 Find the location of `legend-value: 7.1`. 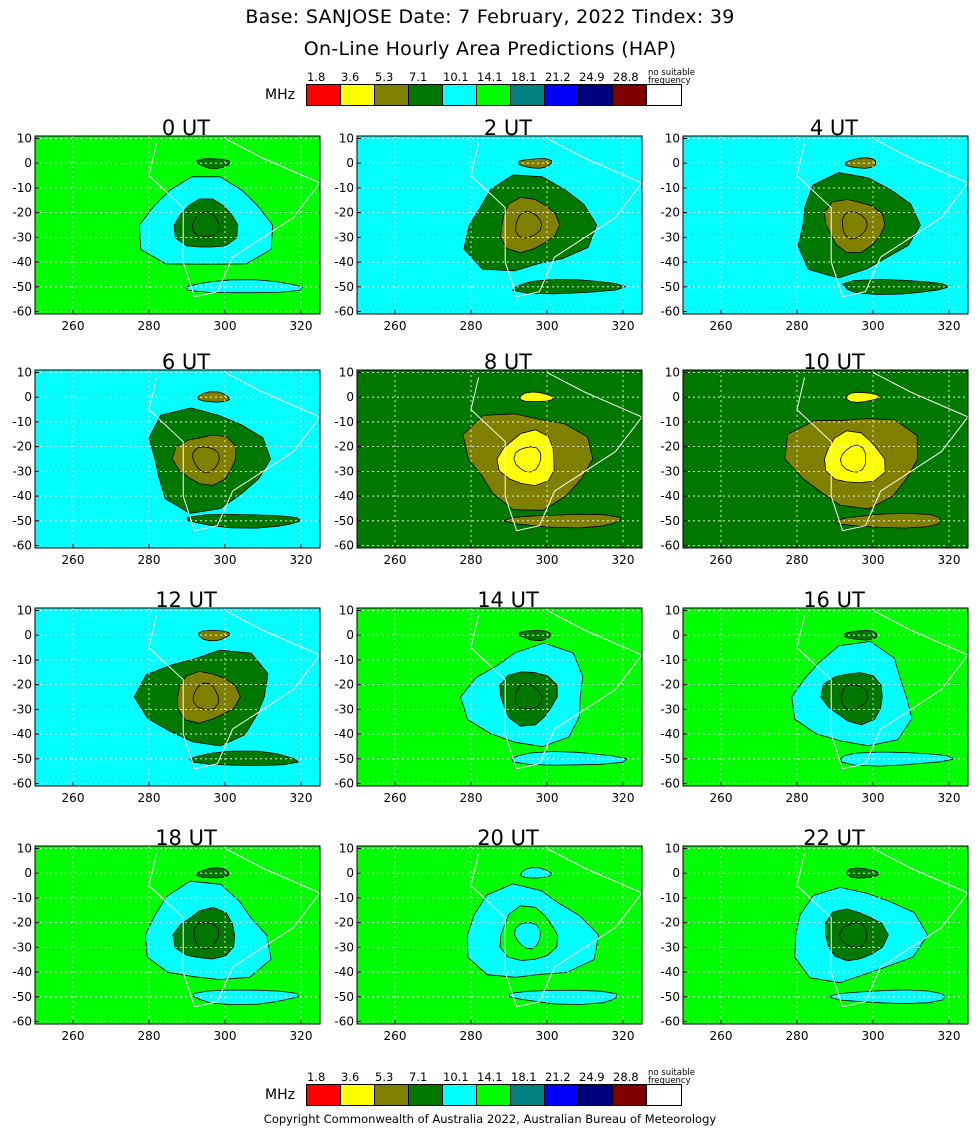

legend-value: 7.1 is located at coordinates (418, 1077).